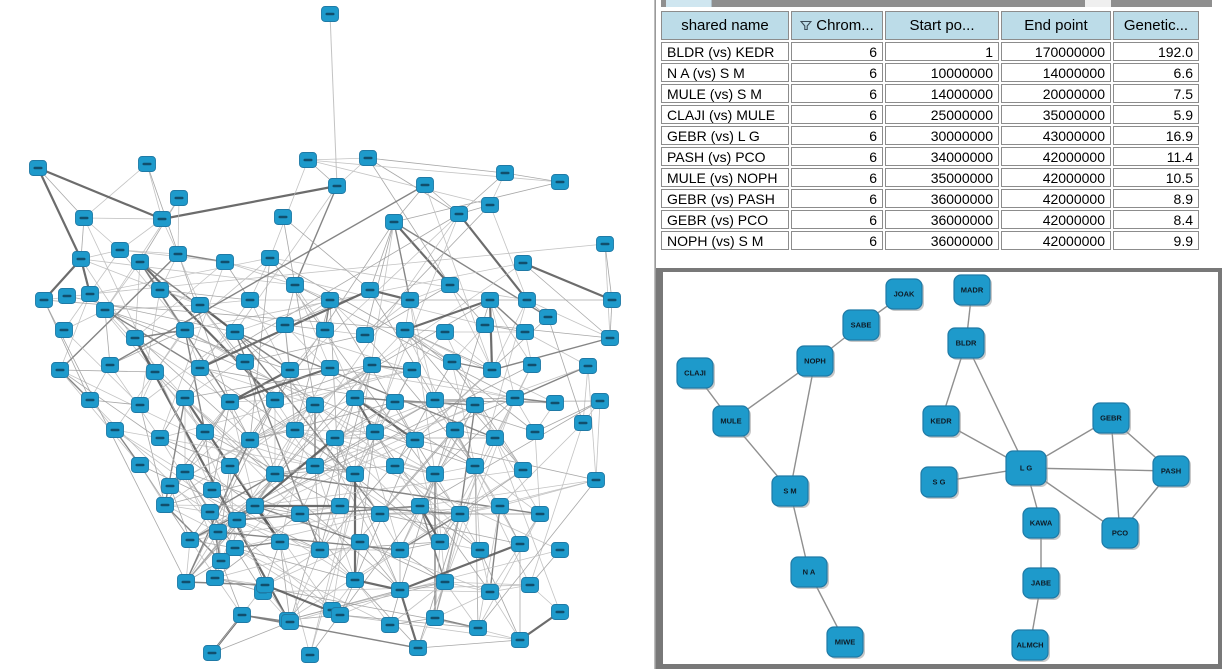  Describe the element at coordinates (942, 51) in the screenshot. I see `cell-value: 1` at that location.